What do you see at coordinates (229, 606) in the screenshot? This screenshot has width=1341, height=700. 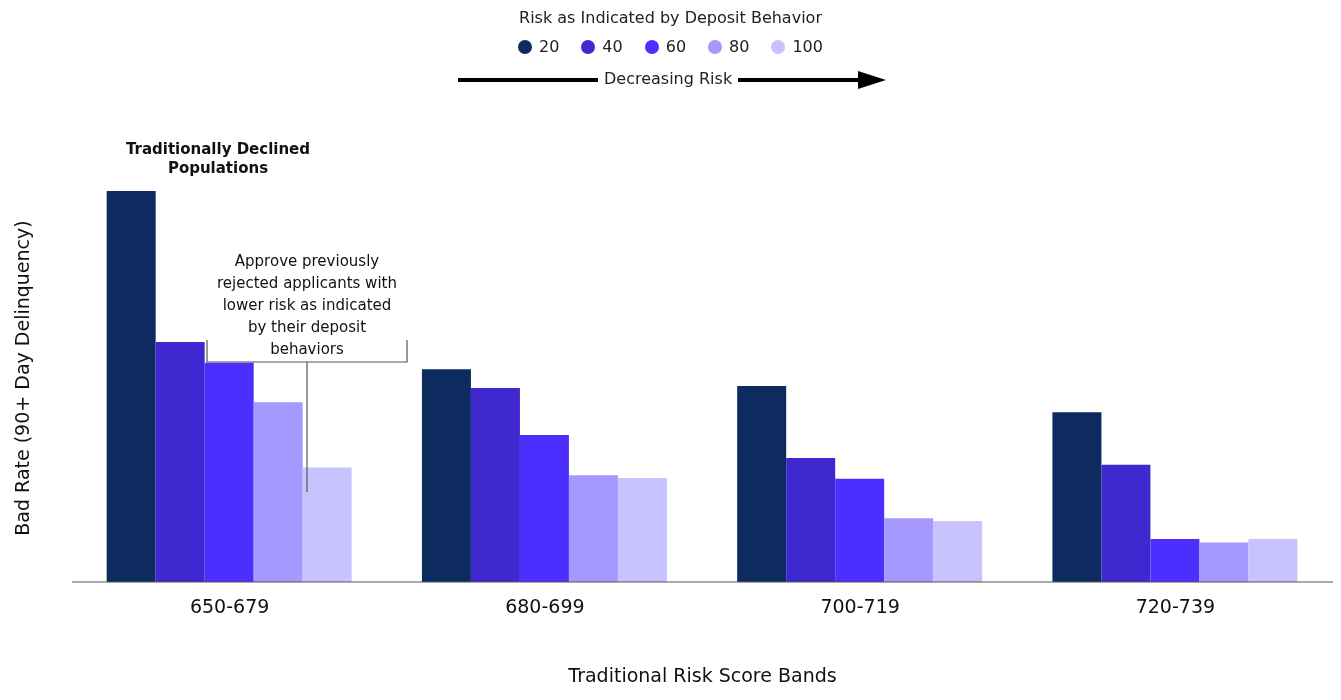 I see `x-tick-label: 650-679` at bounding box center [229, 606].